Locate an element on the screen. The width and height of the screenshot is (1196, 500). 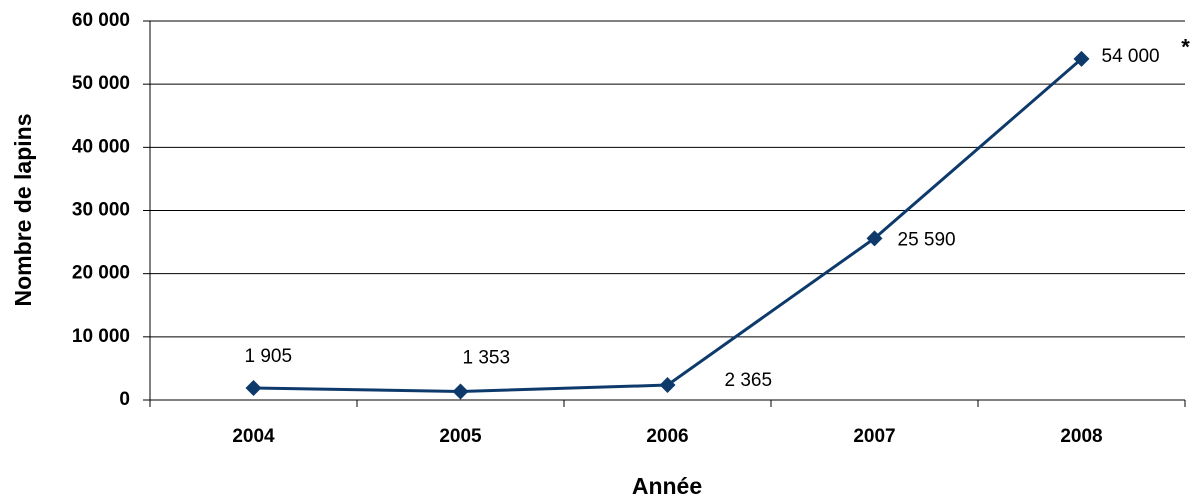
x-tick-label: 2005 is located at coordinates (460, 436).